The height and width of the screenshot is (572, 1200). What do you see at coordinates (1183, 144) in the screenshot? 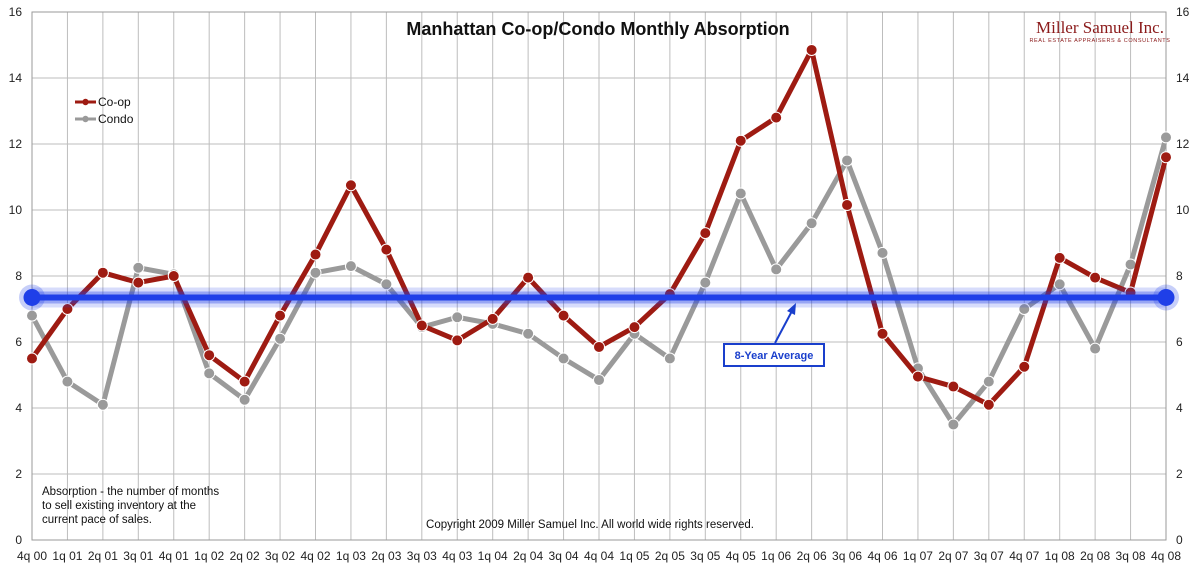
I see `y-tick-label-right: 12` at bounding box center [1183, 144].